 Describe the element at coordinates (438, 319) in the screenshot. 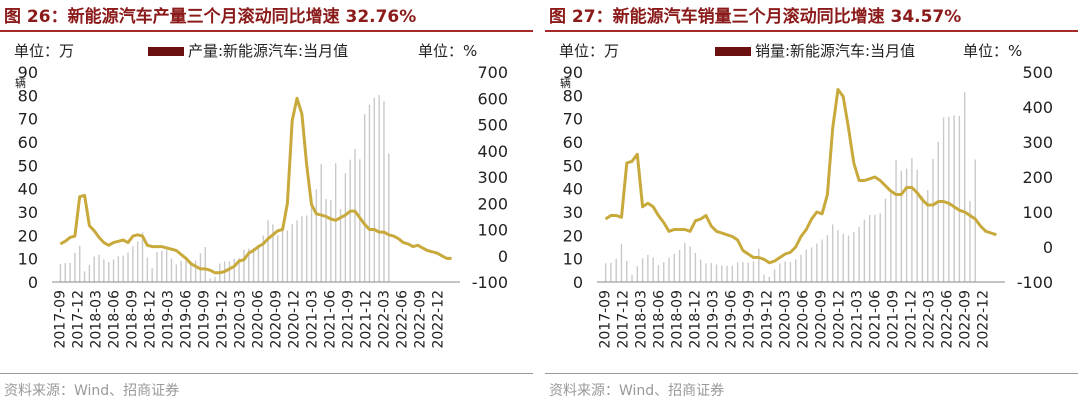

I see `x-tick-label: 2022-12` at that location.